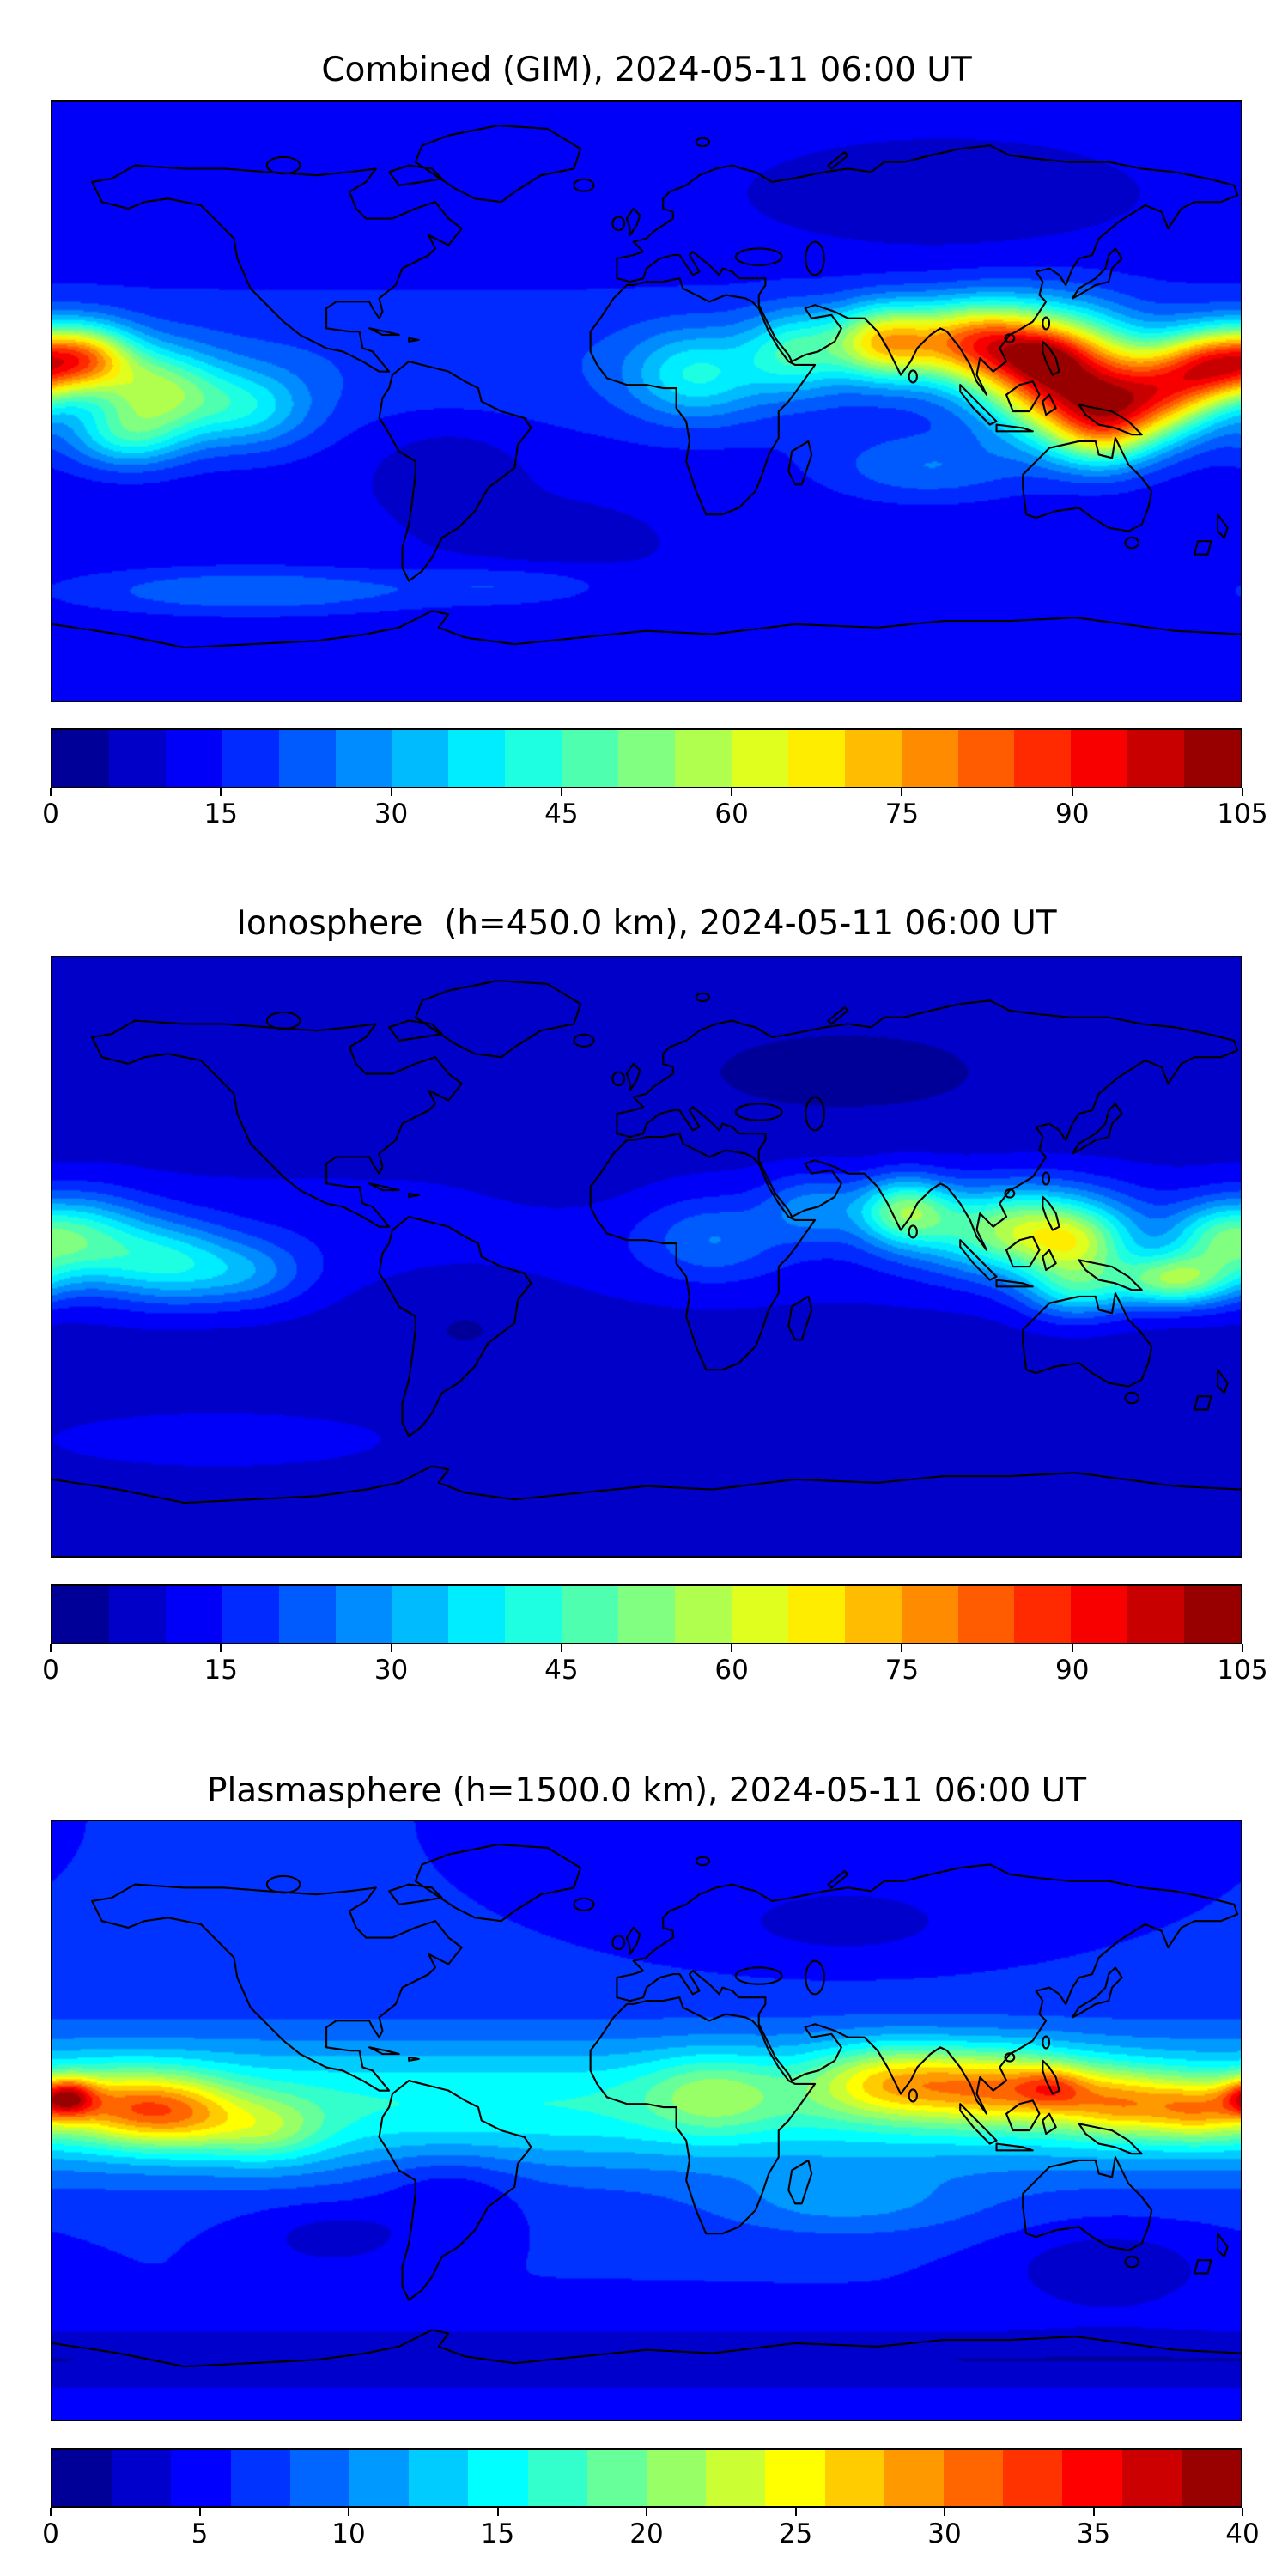 This screenshot has height=2576, width=1288. Describe the element at coordinates (200, 2533) in the screenshot. I see `colorbar-tick-label: 5` at that location.